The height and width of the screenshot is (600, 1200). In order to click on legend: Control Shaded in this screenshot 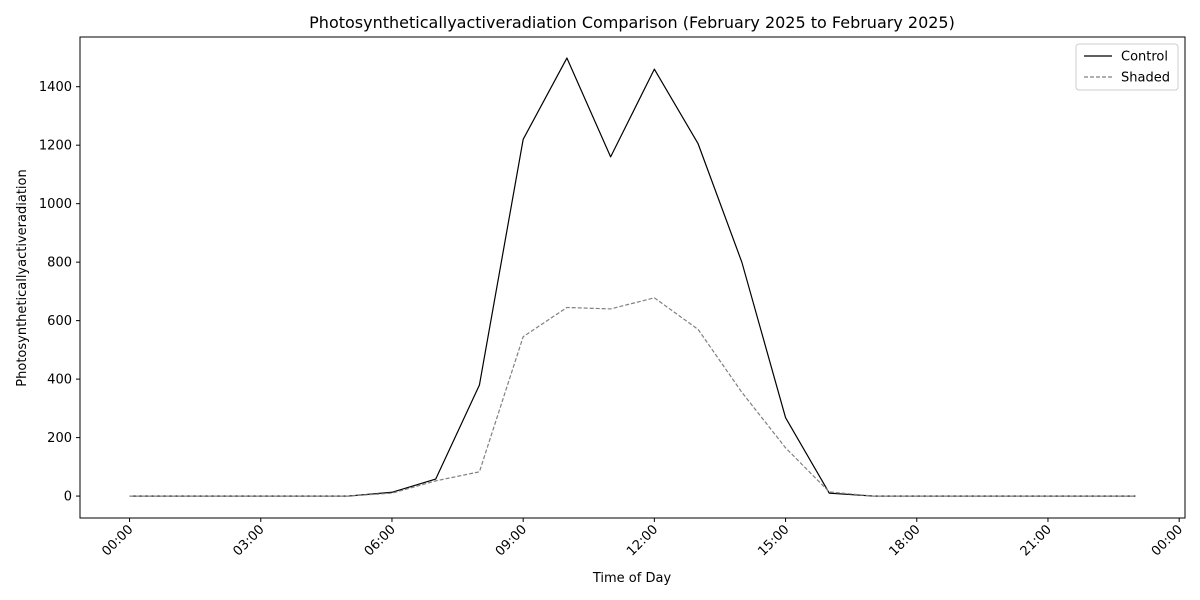, I will do `click(1127, 67)`.